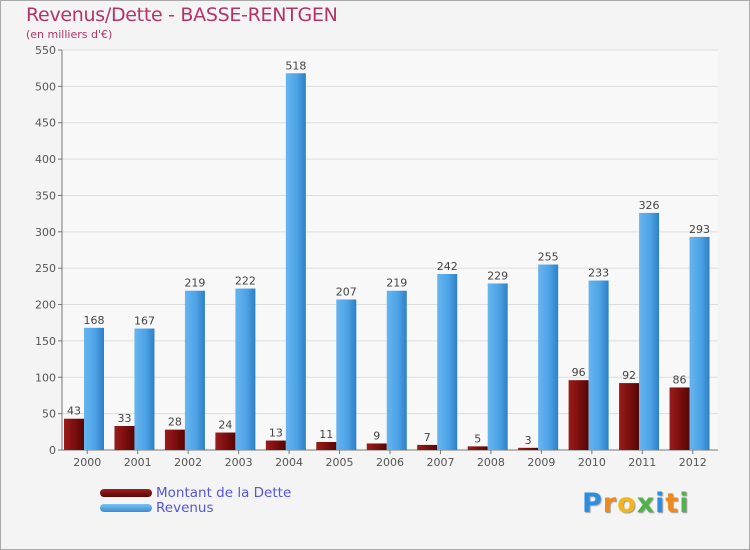 This screenshot has width=750, height=550. Describe the element at coordinates (649, 205) in the screenshot. I see `data-label-revenue-2011: 326` at that location.